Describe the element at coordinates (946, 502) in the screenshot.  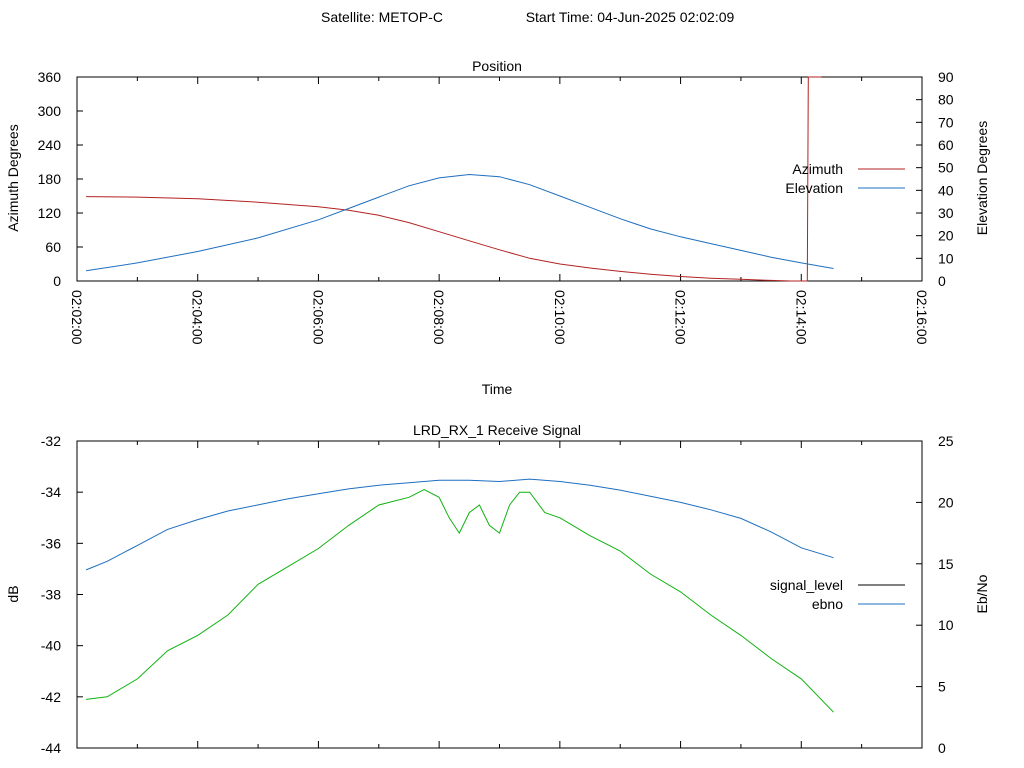
I see `signal-y2-tick-label: 20` at that location.